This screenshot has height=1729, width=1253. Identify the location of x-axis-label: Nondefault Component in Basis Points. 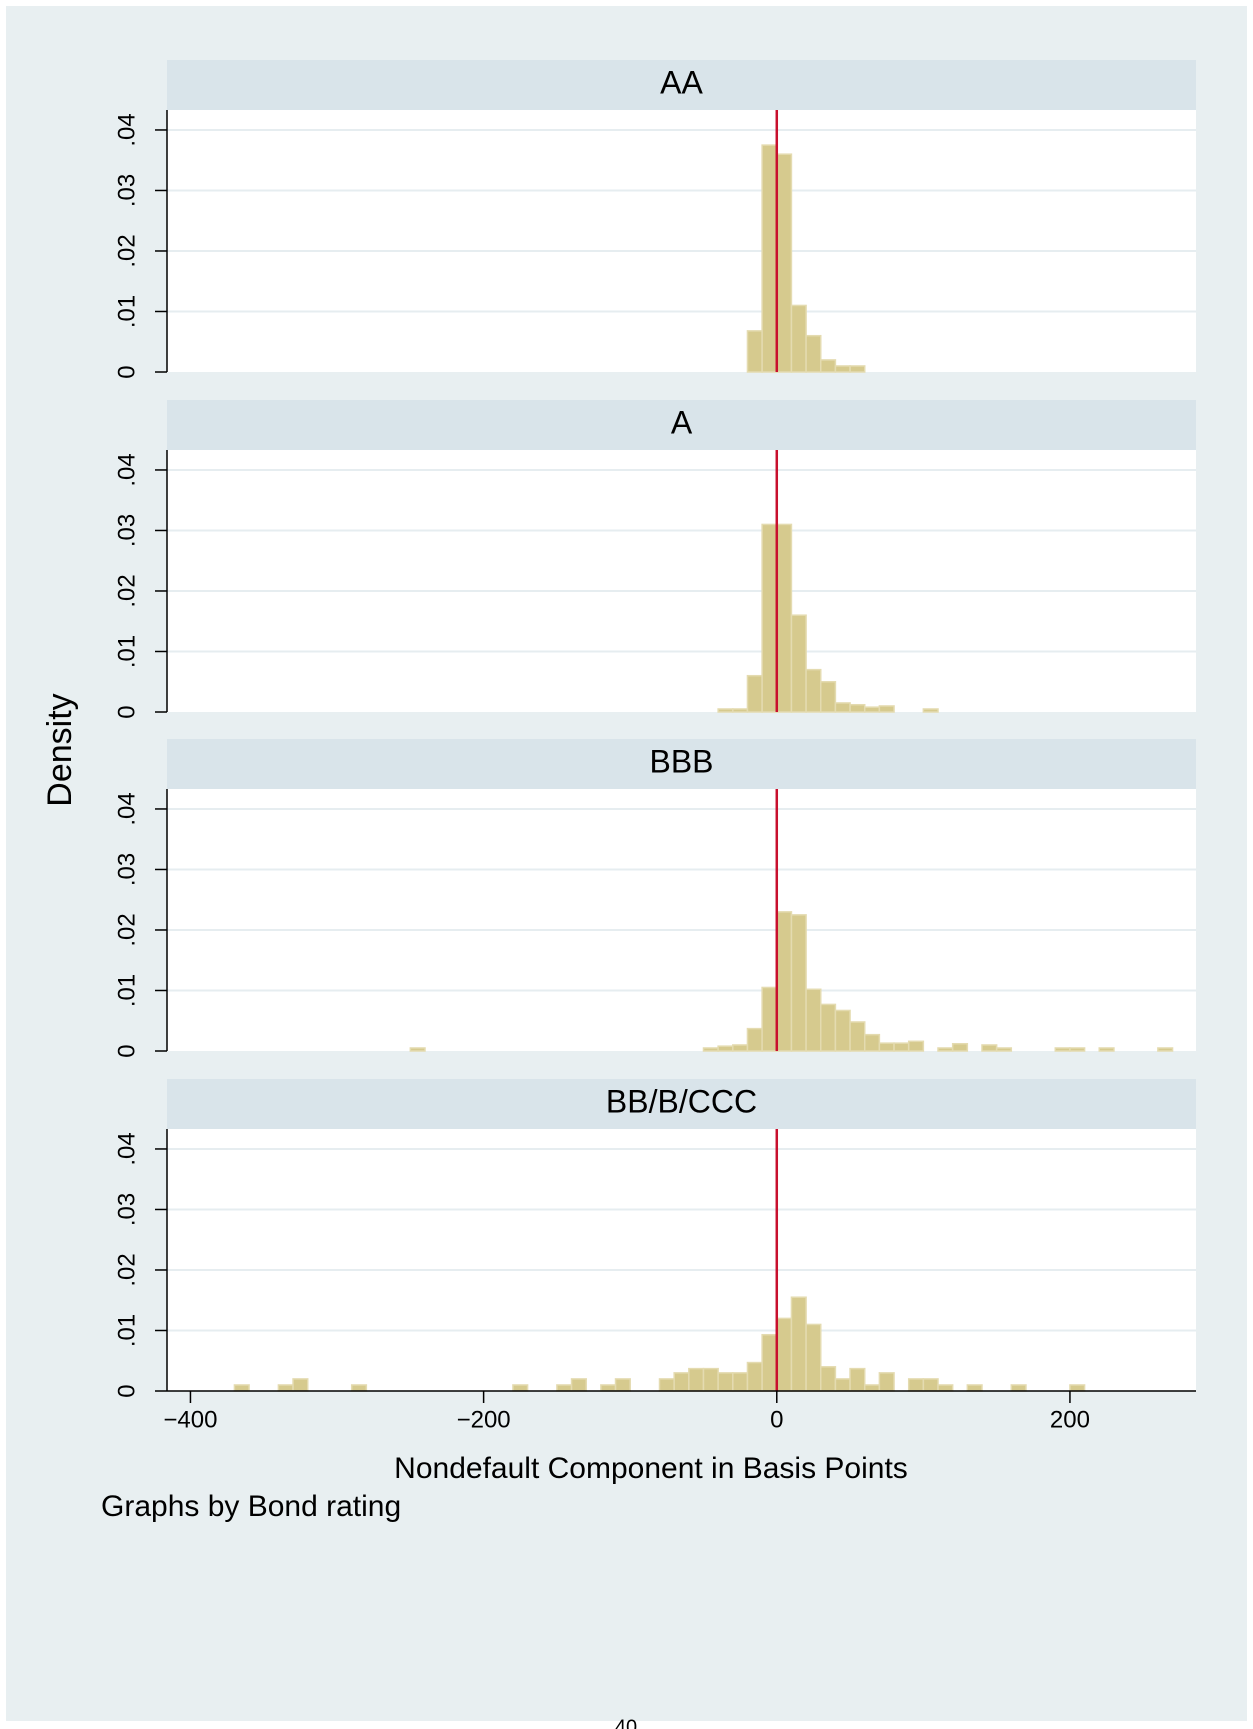
(651, 1468).